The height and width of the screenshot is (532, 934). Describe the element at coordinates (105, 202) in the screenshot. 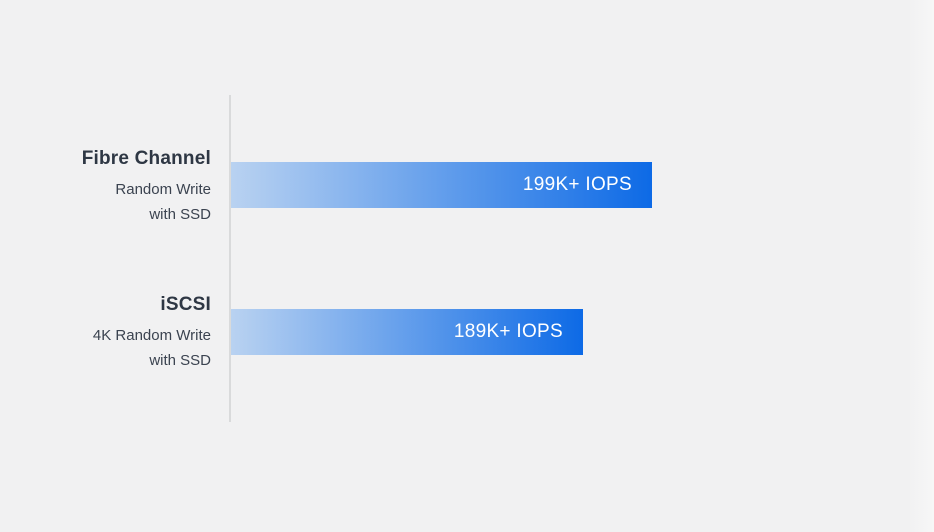

I see `category-subtitle: Random Write with SSD` at that location.